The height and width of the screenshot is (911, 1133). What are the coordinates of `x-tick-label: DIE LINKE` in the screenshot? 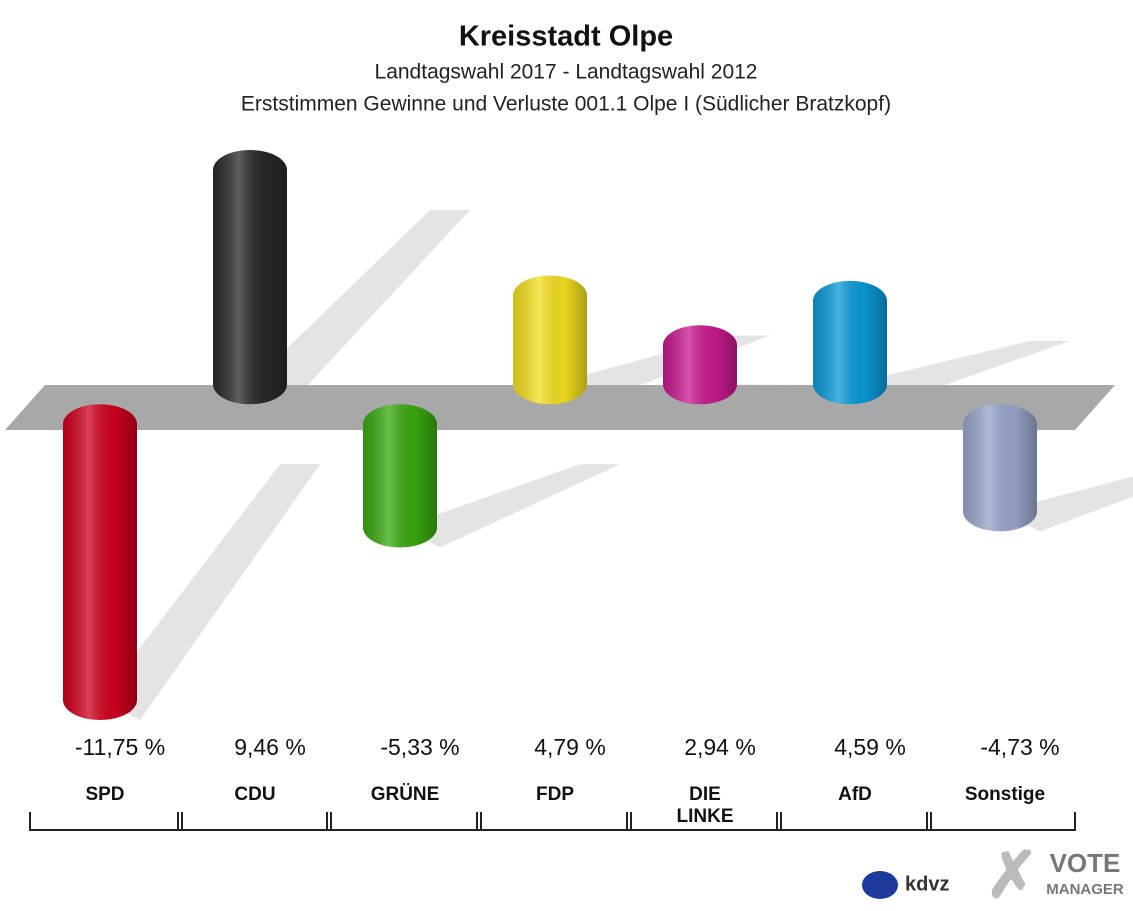 It's located at (705, 805).